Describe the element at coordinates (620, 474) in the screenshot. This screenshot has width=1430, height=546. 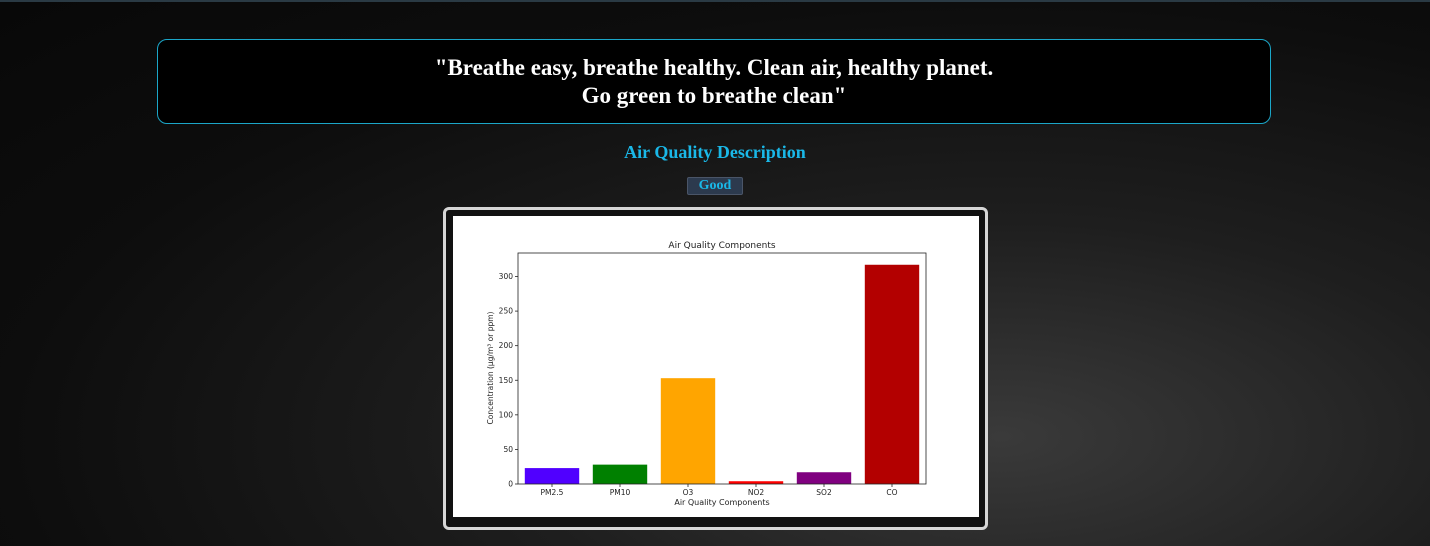
I see `bar-pm10` at that location.